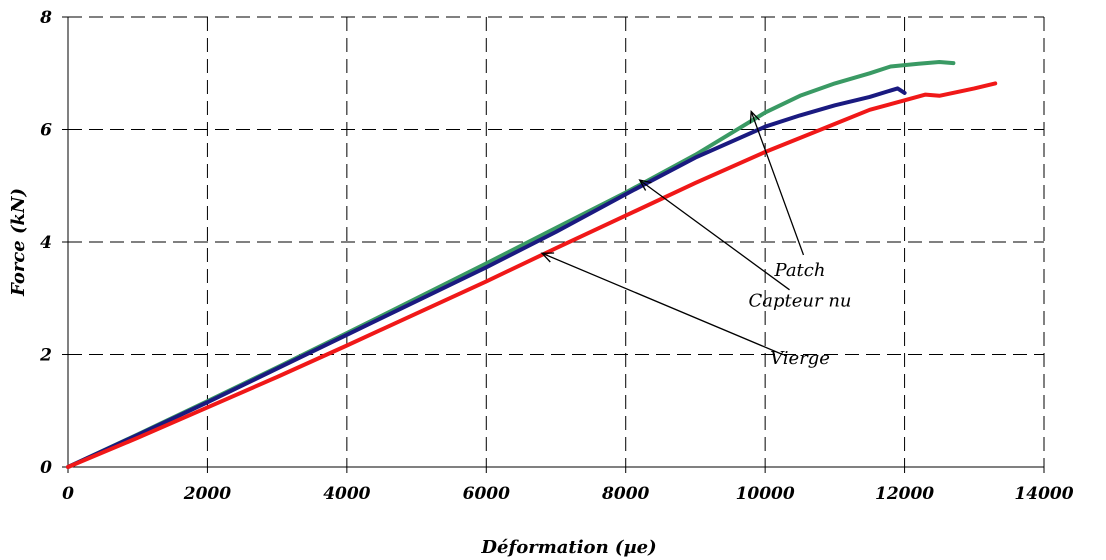  What do you see at coordinates (1043, 494) in the screenshot?
I see `x-tick-label: 14000` at bounding box center [1043, 494].